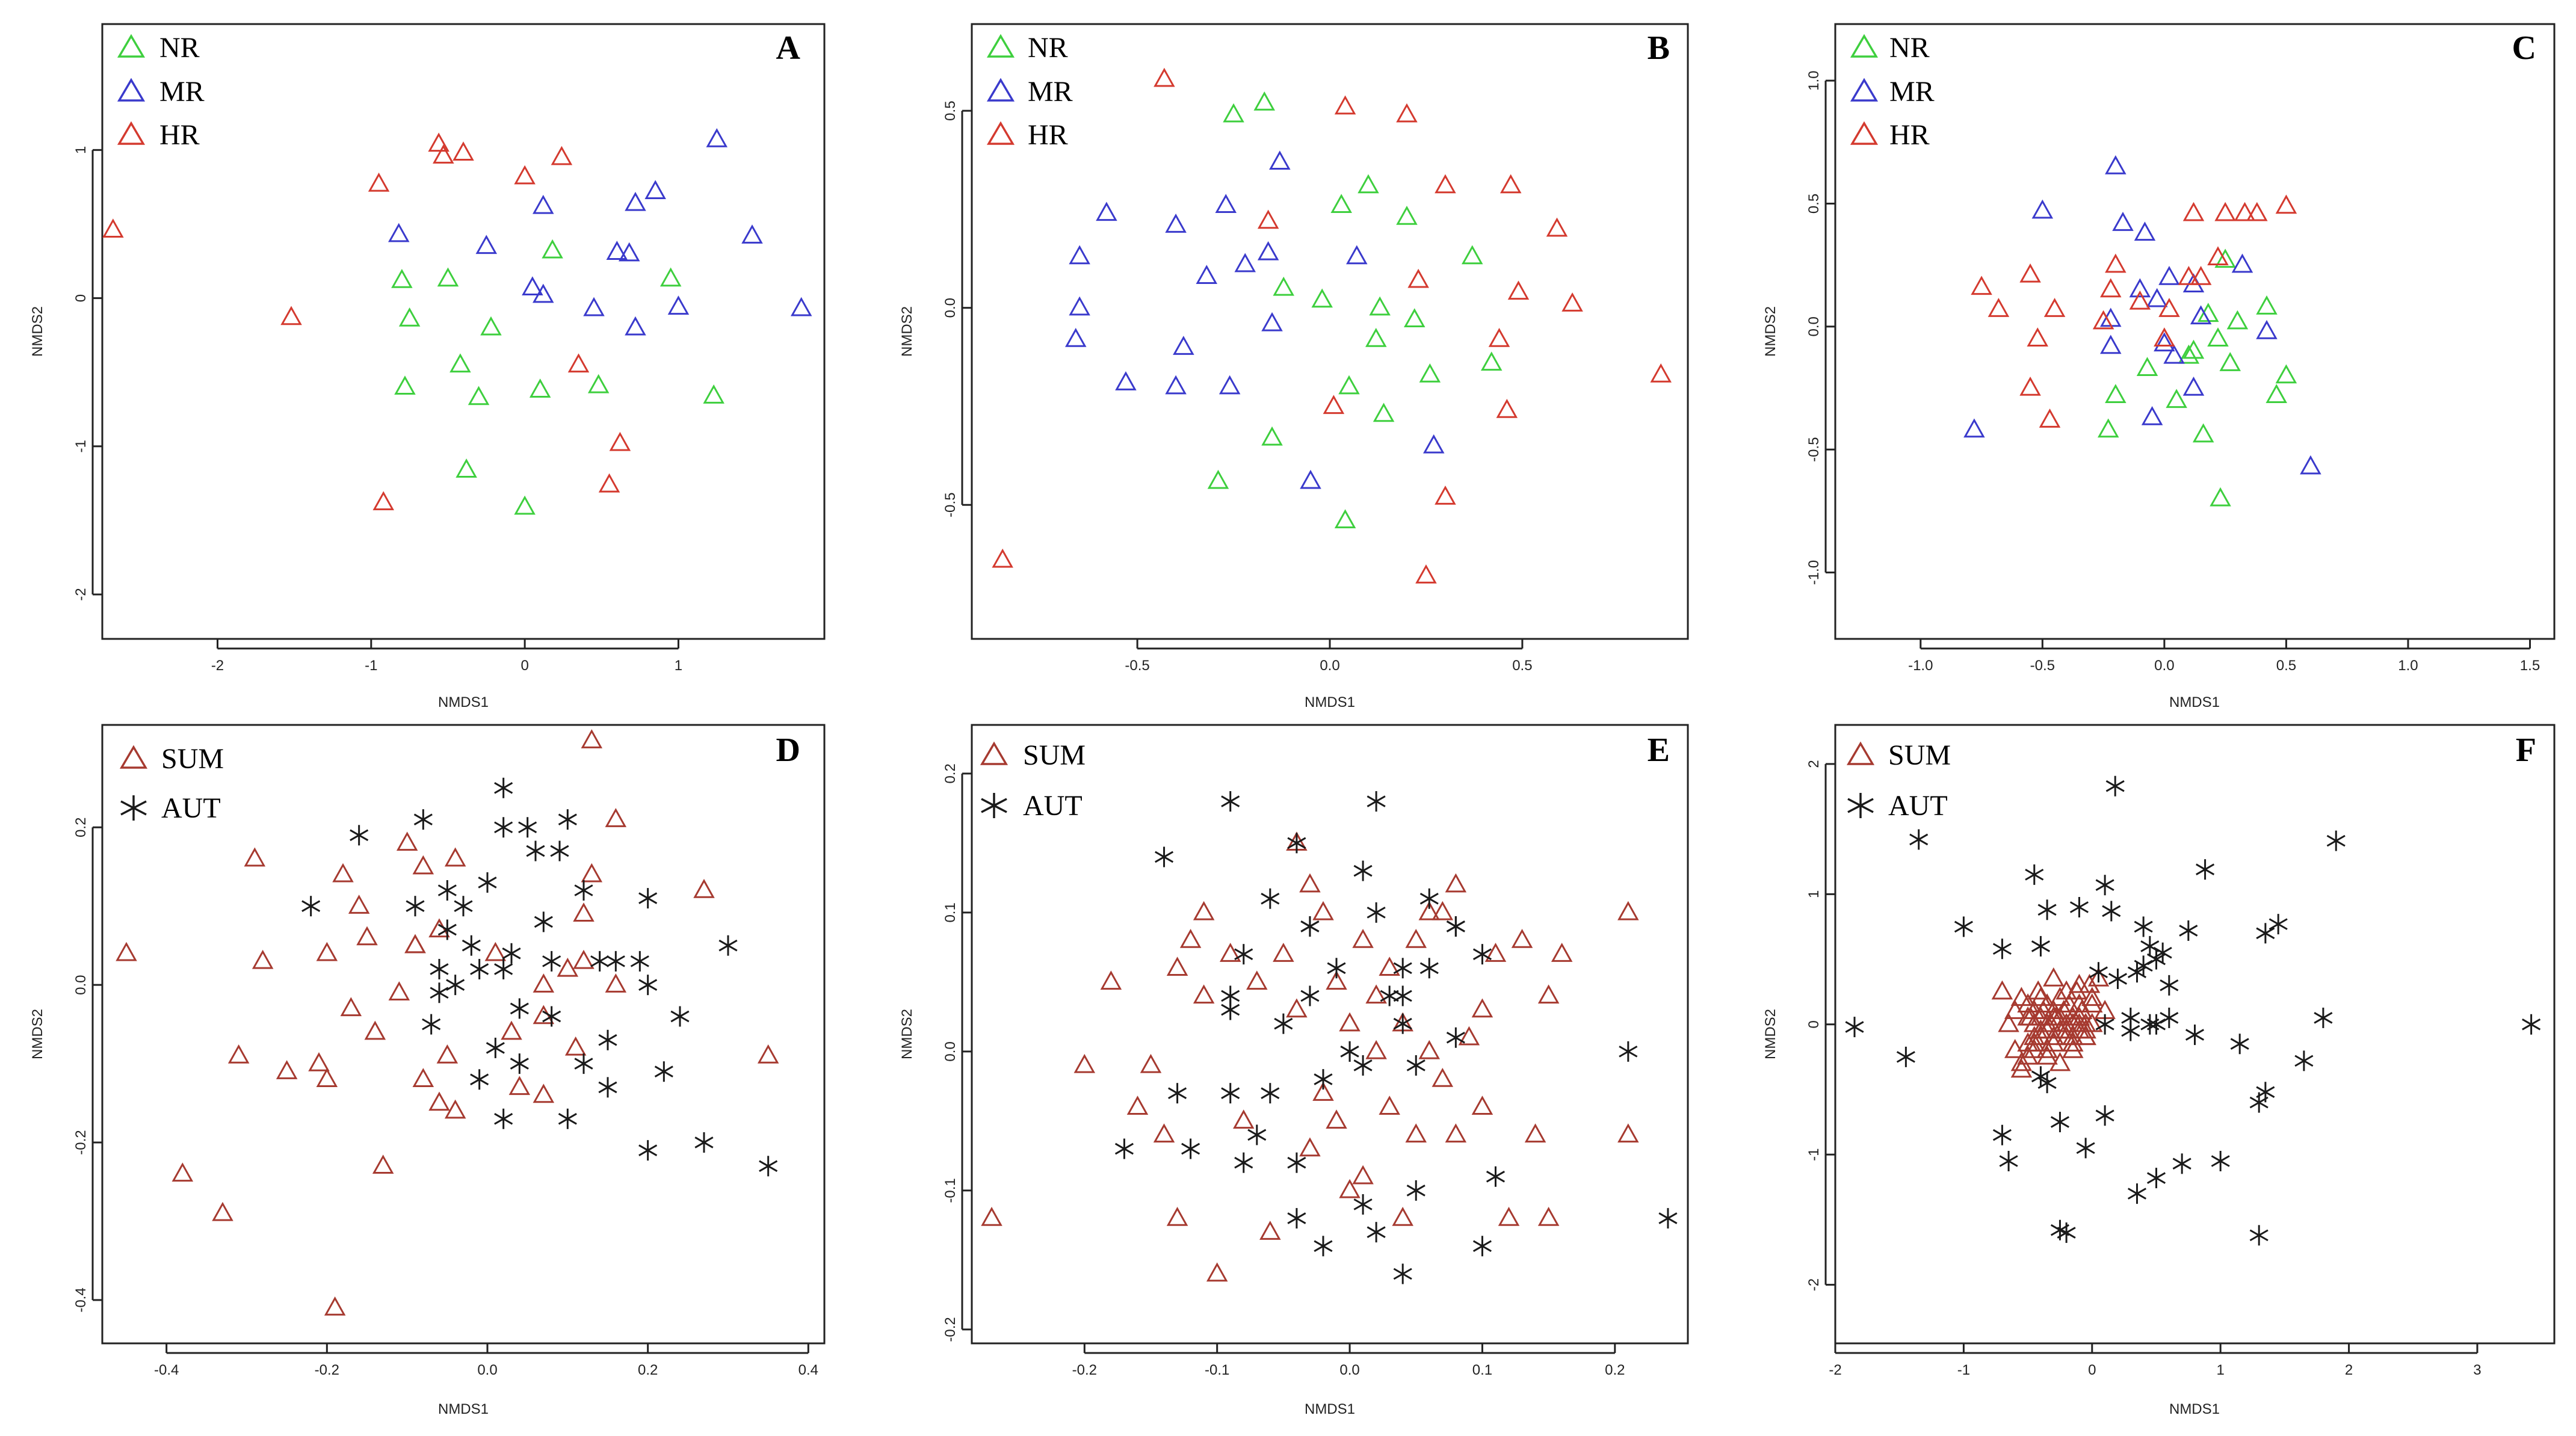 The height and width of the screenshot is (1436, 2576). Describe the element at coordinates (788, 48) in the screenshot. I see `panel-a-letter: A` at that location.